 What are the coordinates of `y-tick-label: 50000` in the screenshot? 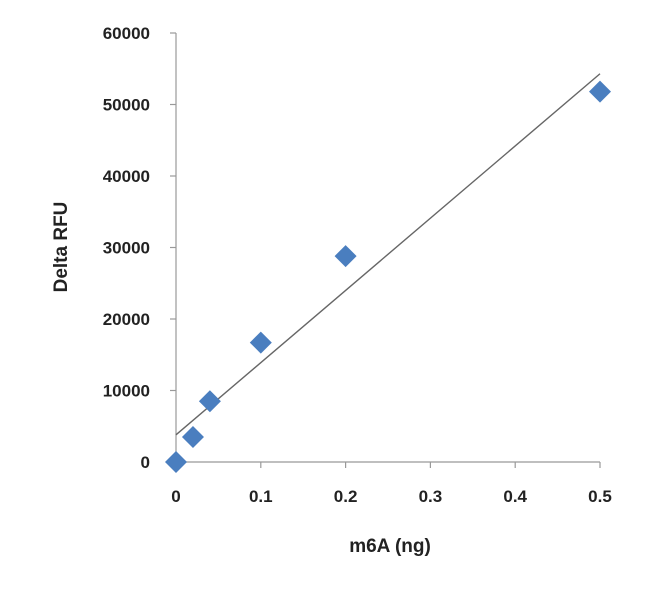 It's located at (126, 105).